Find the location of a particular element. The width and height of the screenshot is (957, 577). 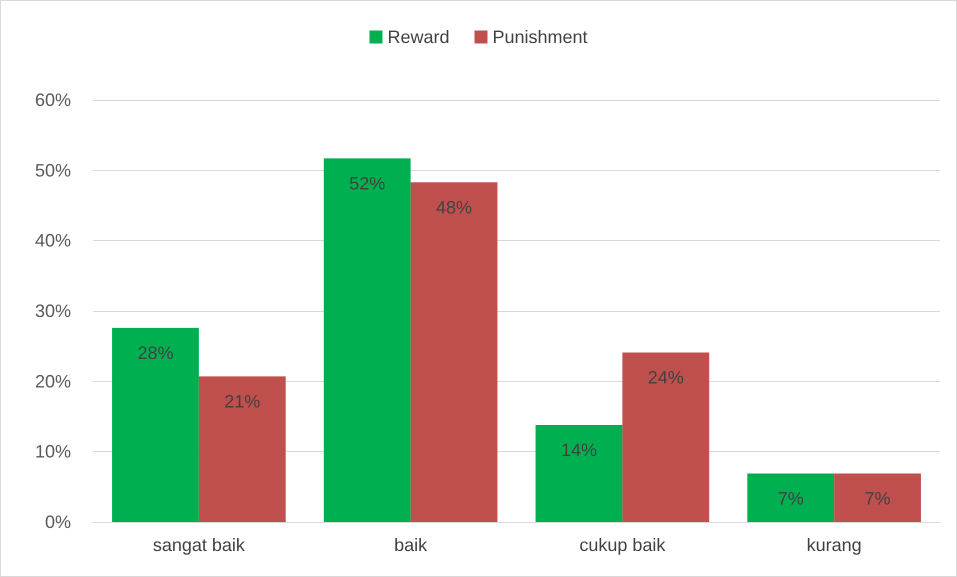

y-tick-label: 40% is located at coordinates (52, 240).